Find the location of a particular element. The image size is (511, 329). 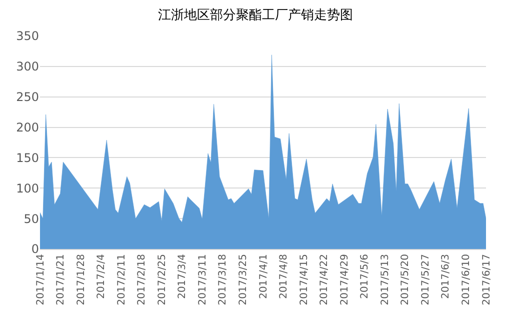

y-tick-label: 250 is located at coordinates (27, 97).